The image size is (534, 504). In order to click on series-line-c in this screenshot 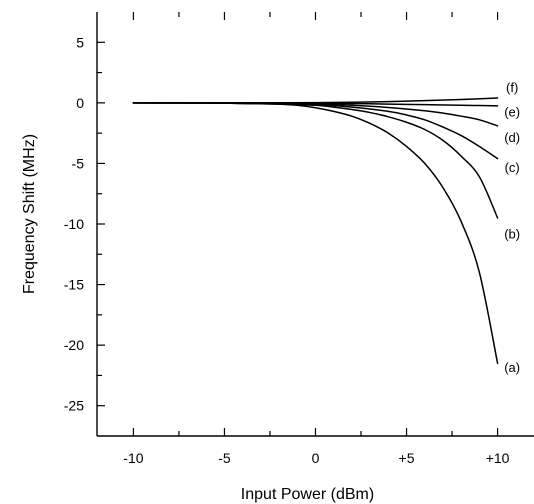, I will do `click(315, 131)`.